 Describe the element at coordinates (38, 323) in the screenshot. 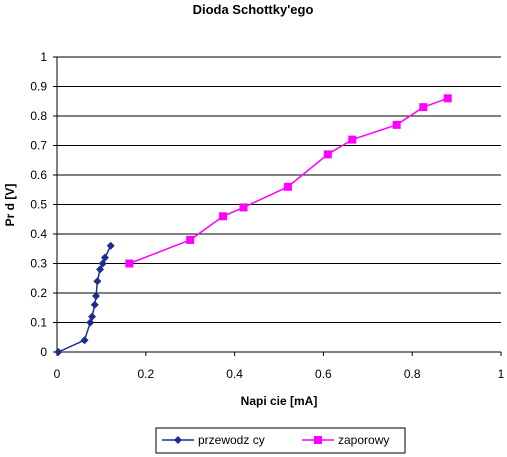

I see `y-tick-label: 0.1` at that location.